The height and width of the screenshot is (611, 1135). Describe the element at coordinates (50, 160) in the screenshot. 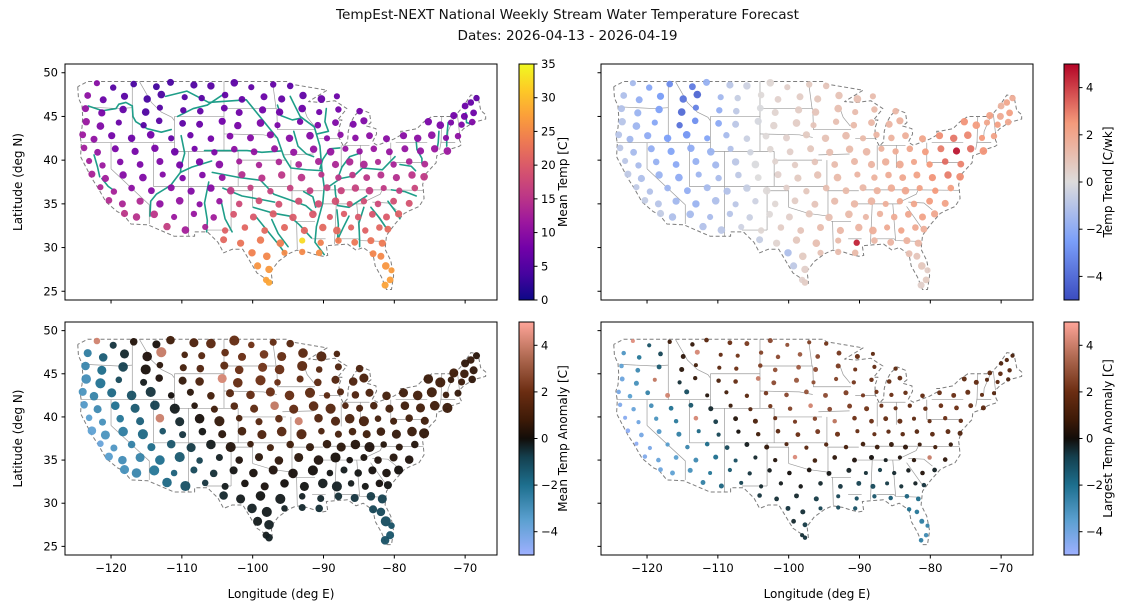

I see `y-tick-label: 40` at that location.